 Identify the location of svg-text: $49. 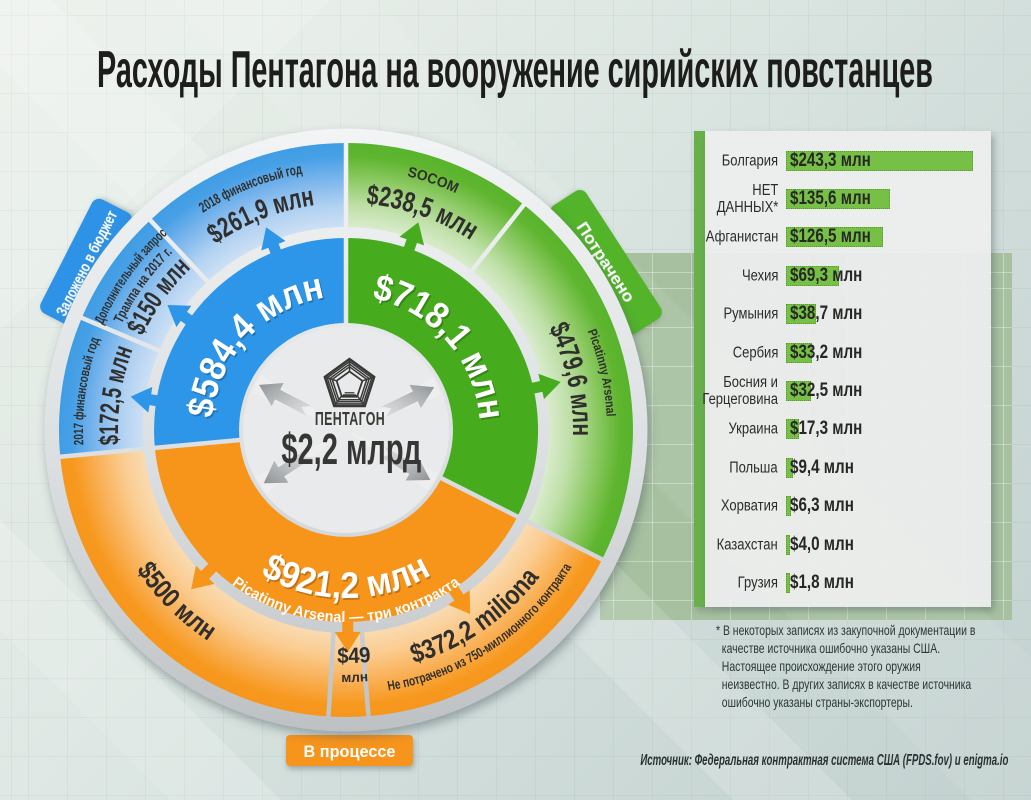
(354, 655).